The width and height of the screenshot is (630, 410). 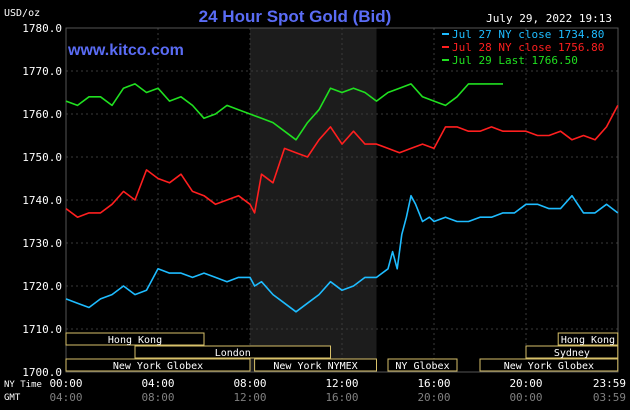 What do you see at coordinates (249, 383) in the screenshot?
I see `x-tick-label-ny: 08:00` at bounding box center [249, 383].